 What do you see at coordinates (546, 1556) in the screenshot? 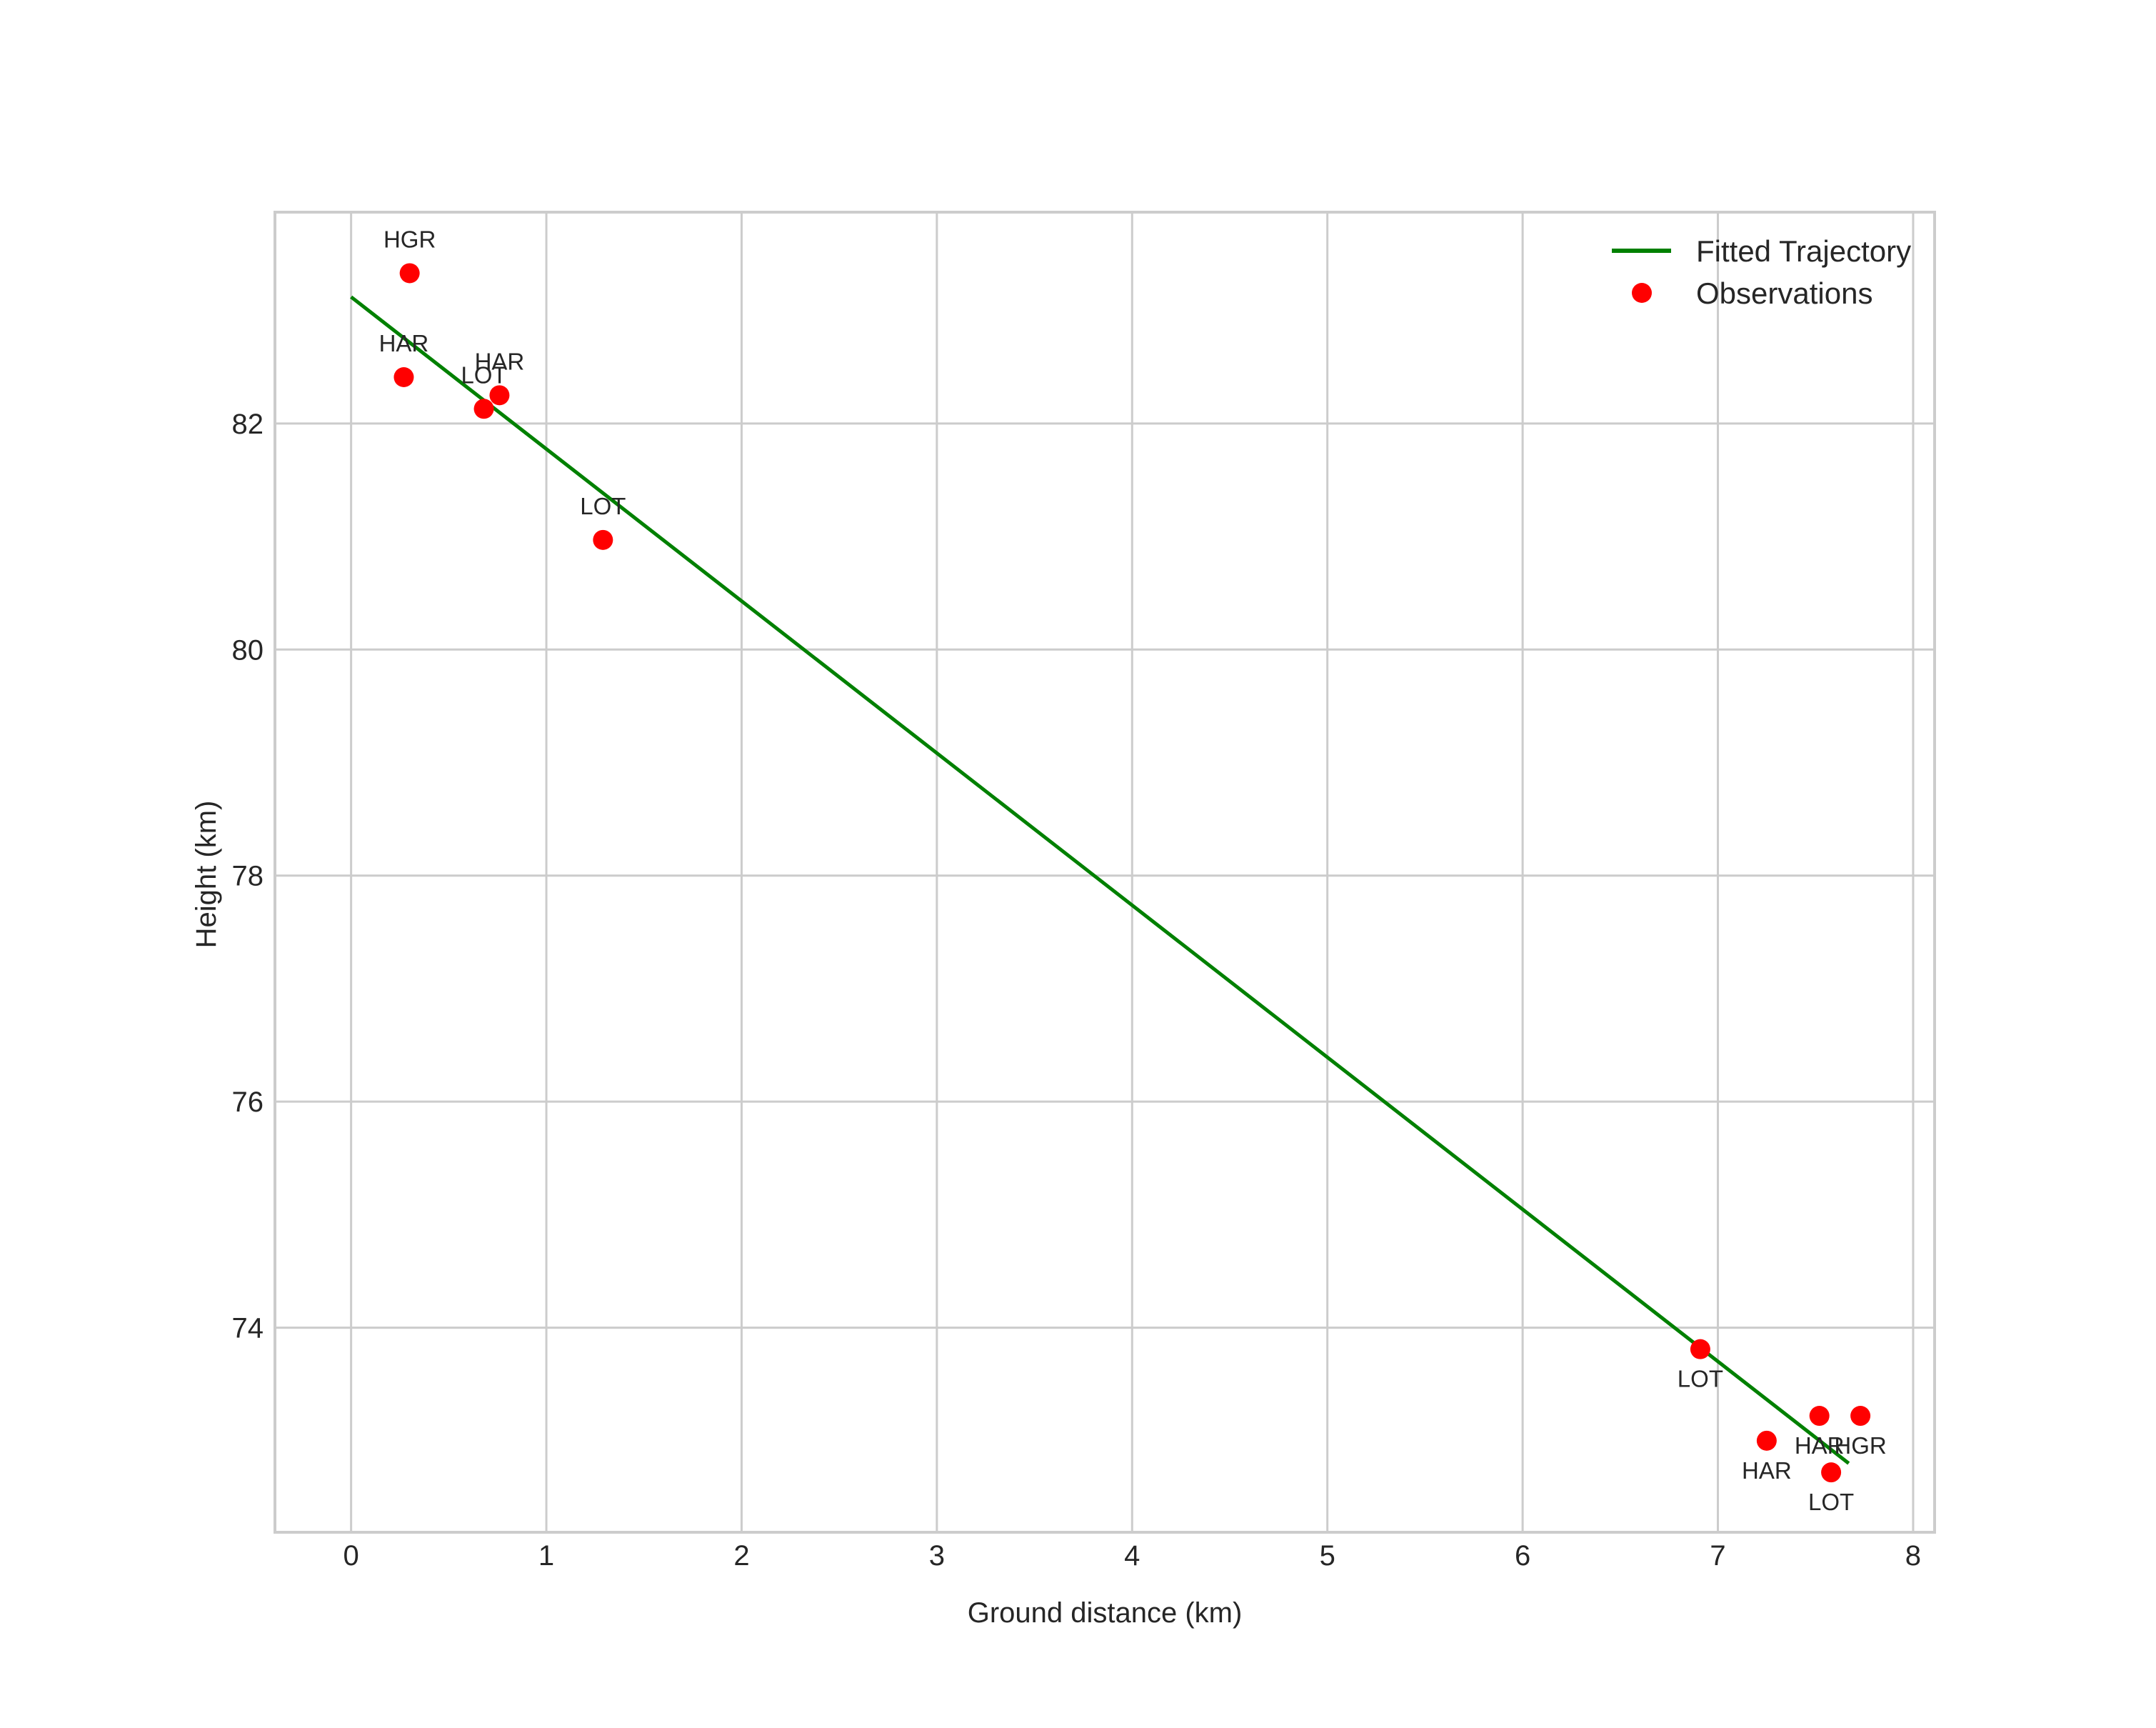
I see `x-tick-label: 1` at bounding box center [546, 1556].